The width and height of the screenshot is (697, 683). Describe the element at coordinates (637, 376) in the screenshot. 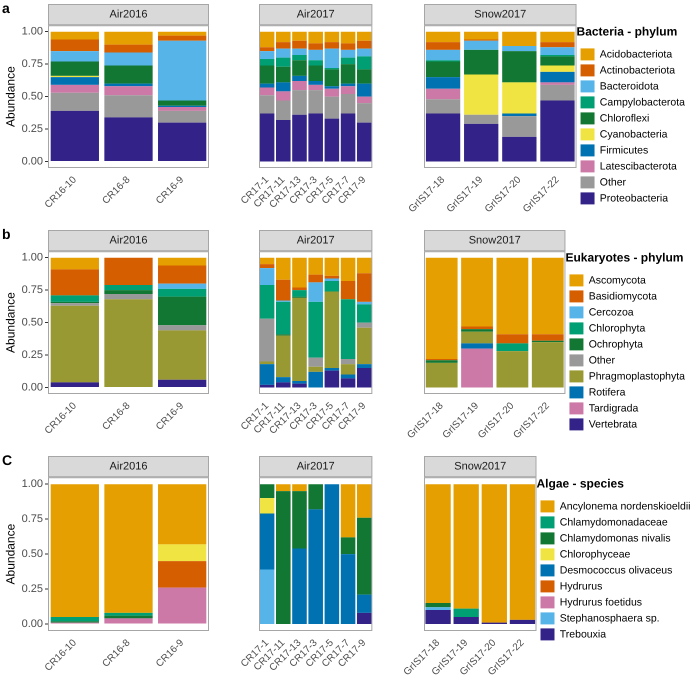

I see `legend-label: Phragmoplastophyta` at that location.